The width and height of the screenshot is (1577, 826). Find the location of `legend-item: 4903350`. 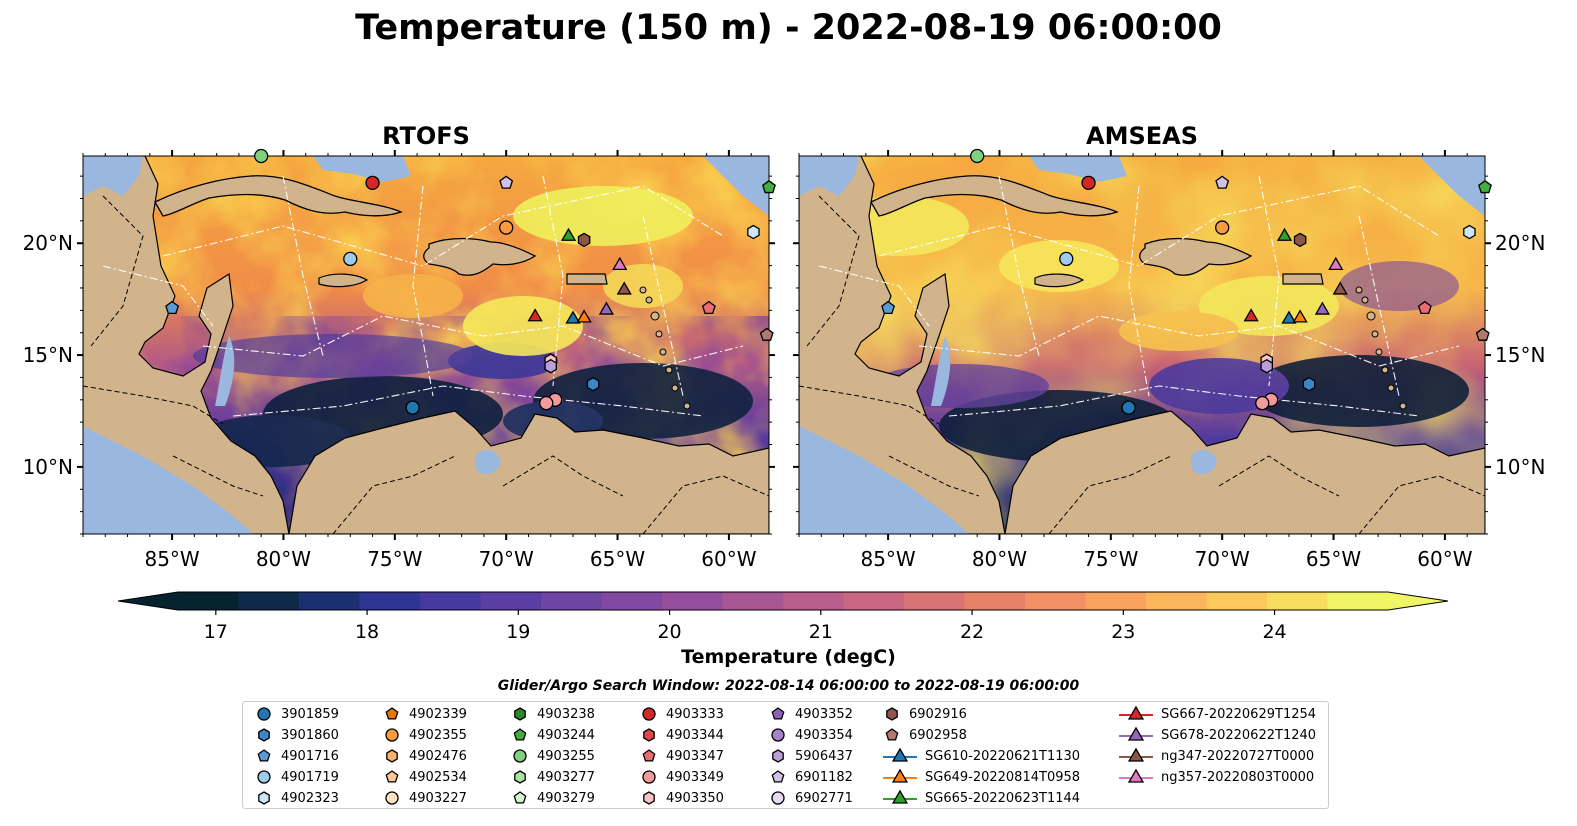

legend-item: 4903350 is located at coordinates (682, 798).